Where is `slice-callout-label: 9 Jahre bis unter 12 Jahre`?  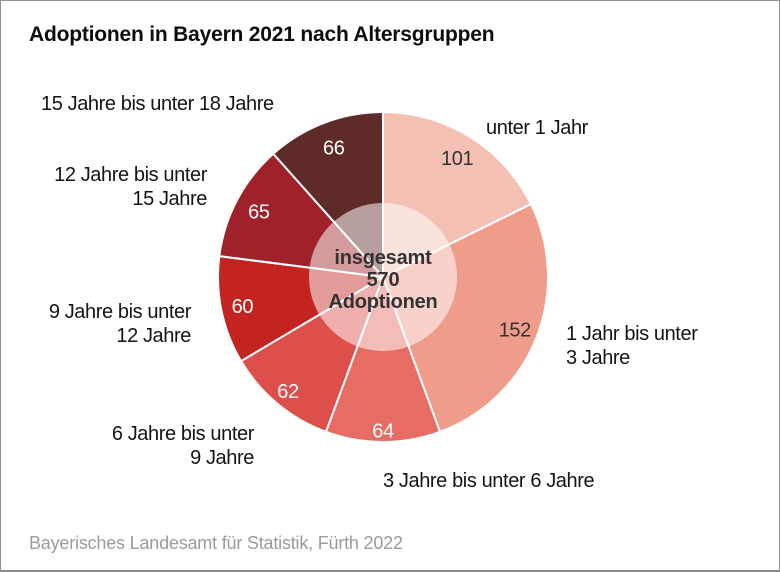 slice-callout-label: 9 Jahre bis unter 12 Jahre is located at coordinates (120, 324).